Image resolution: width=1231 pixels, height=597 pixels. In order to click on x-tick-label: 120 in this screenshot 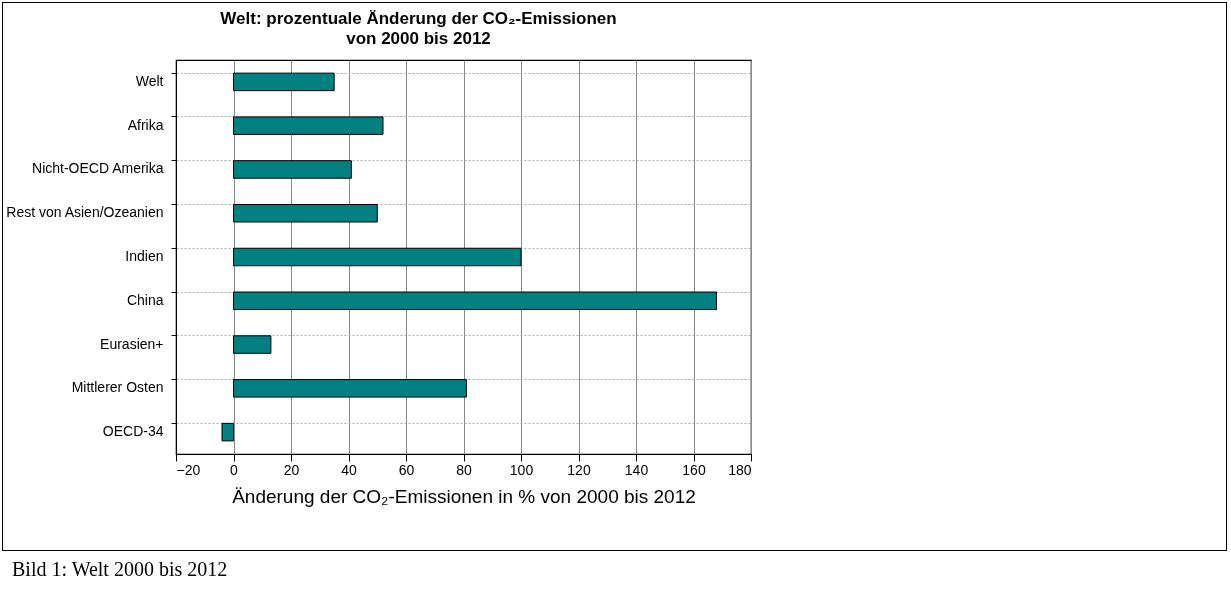, I will do `click(579, 469)`.